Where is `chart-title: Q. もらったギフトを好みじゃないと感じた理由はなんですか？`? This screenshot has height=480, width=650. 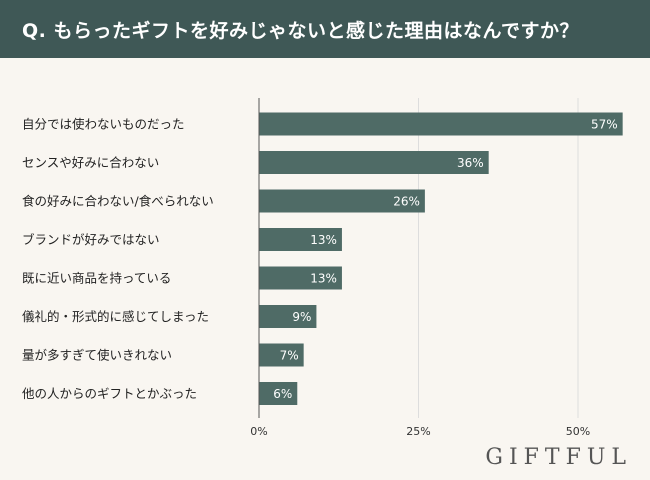 chart-title: Q. もらったギフトを好みじゃないと感じた理由はなんですか？ is located at coordinates (301, 30).